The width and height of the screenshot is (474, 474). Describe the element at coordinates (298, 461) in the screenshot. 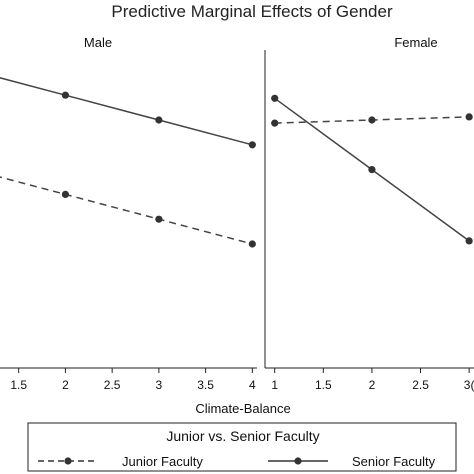

I see `legend-senior-marker` at that location.